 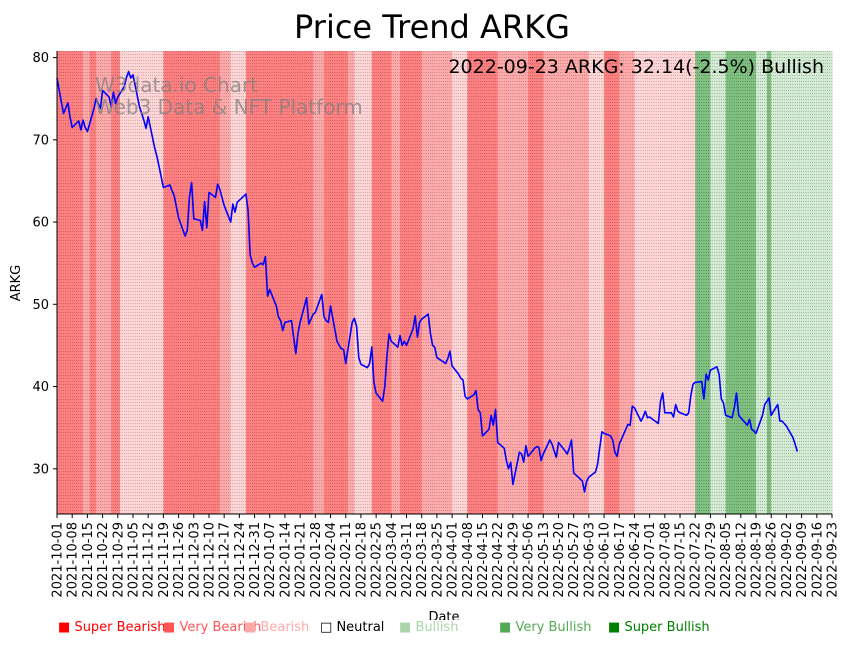 What do you see at coordinates (544, 560) in the screenshot?
I see `x-tick-label: 2022-05-13` at bounding box center [544, 560].